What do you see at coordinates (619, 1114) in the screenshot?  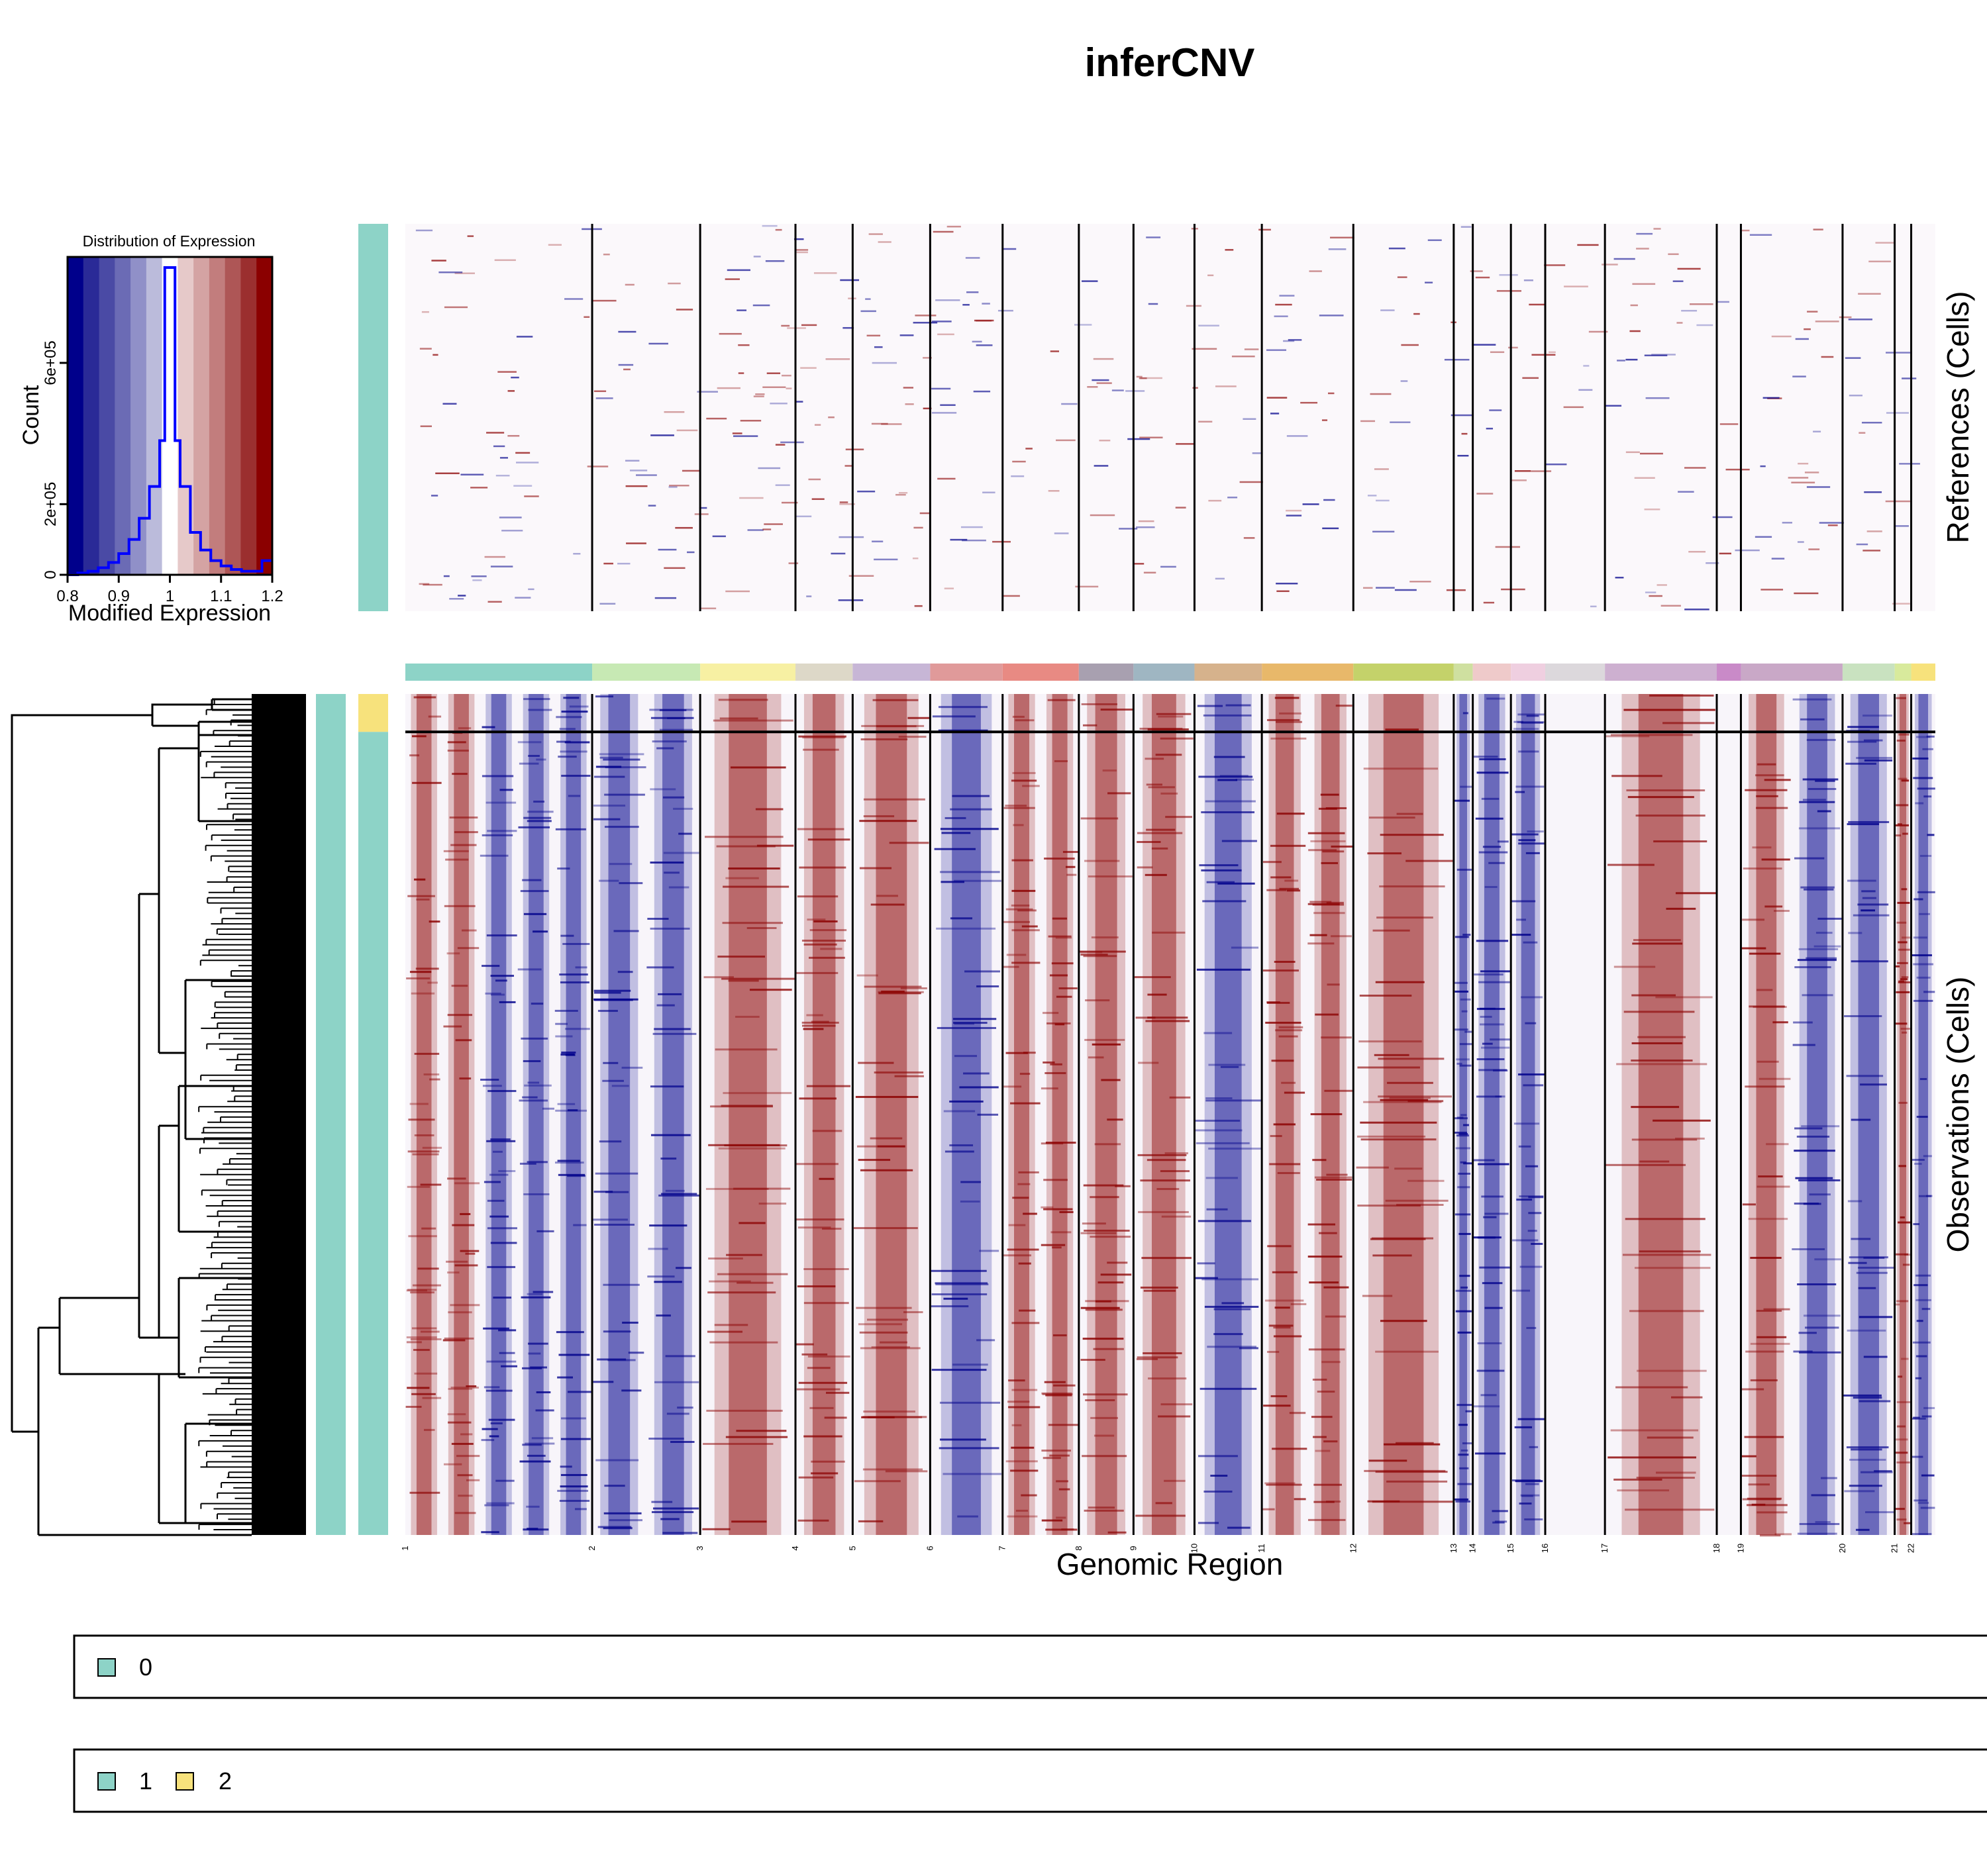 I see `cnv-core-chr2` at bounding box center [619, 1114].